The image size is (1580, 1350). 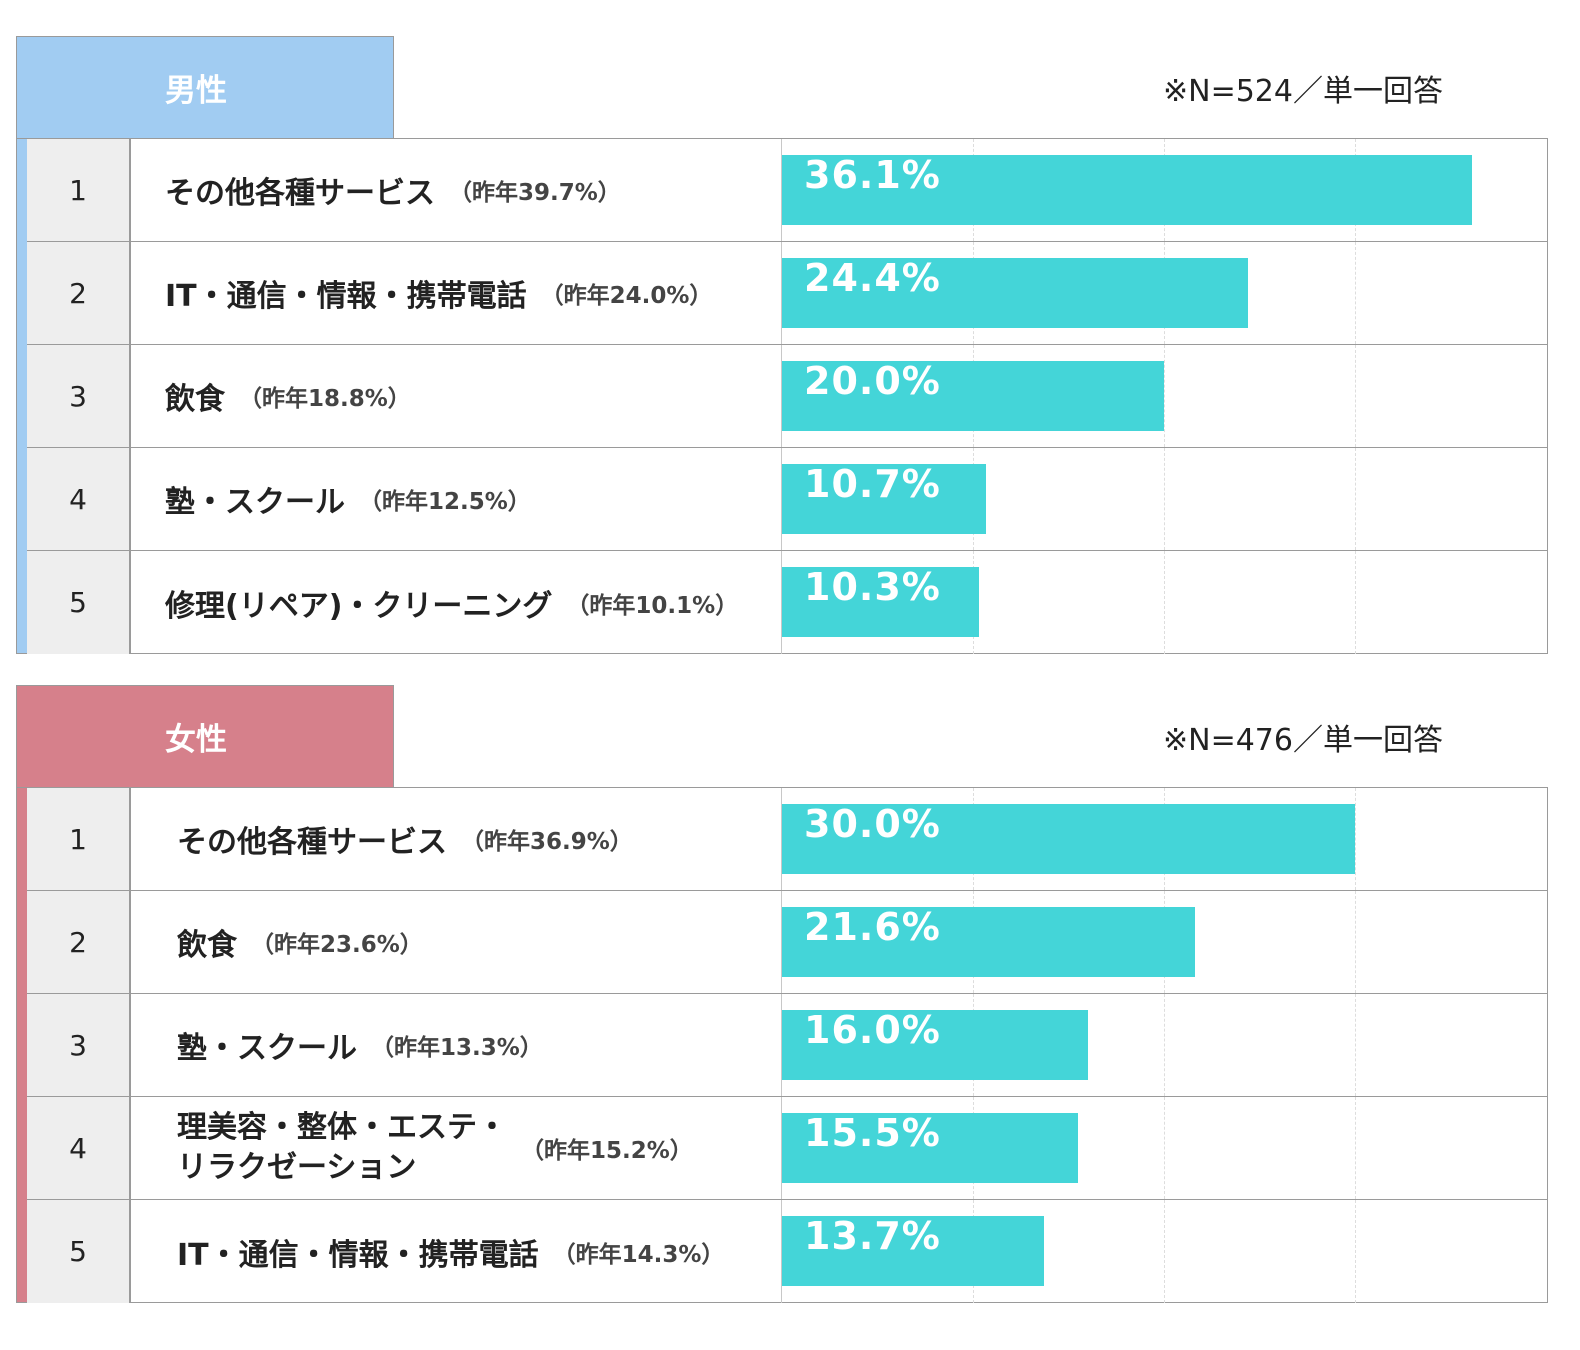 What do you see at coordinates (872, 381) in the screenshot?
I see `bar-value-label: 20.0%` at bounding box center [872, 381].